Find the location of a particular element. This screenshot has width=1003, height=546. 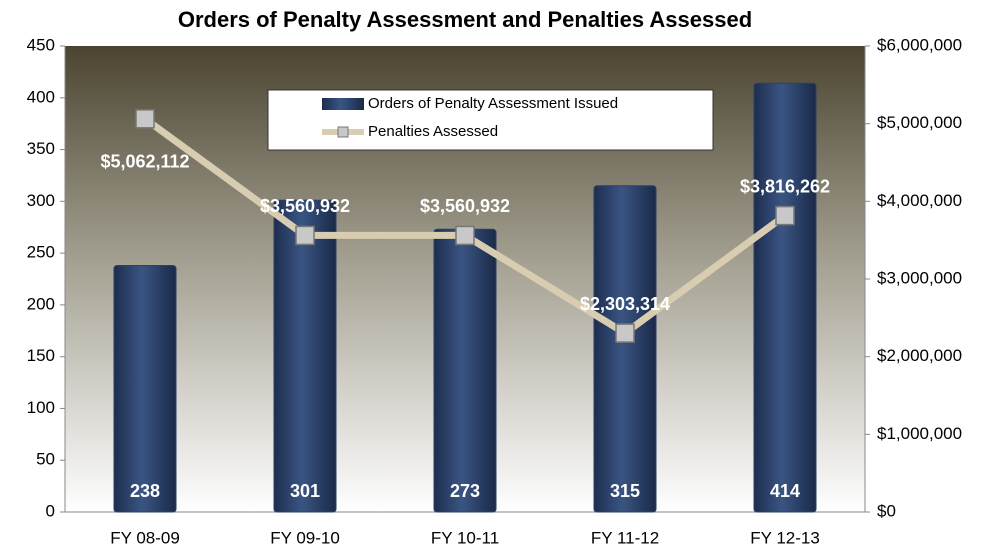

y-tick-label: 0 is located at coordinates (50, 510).